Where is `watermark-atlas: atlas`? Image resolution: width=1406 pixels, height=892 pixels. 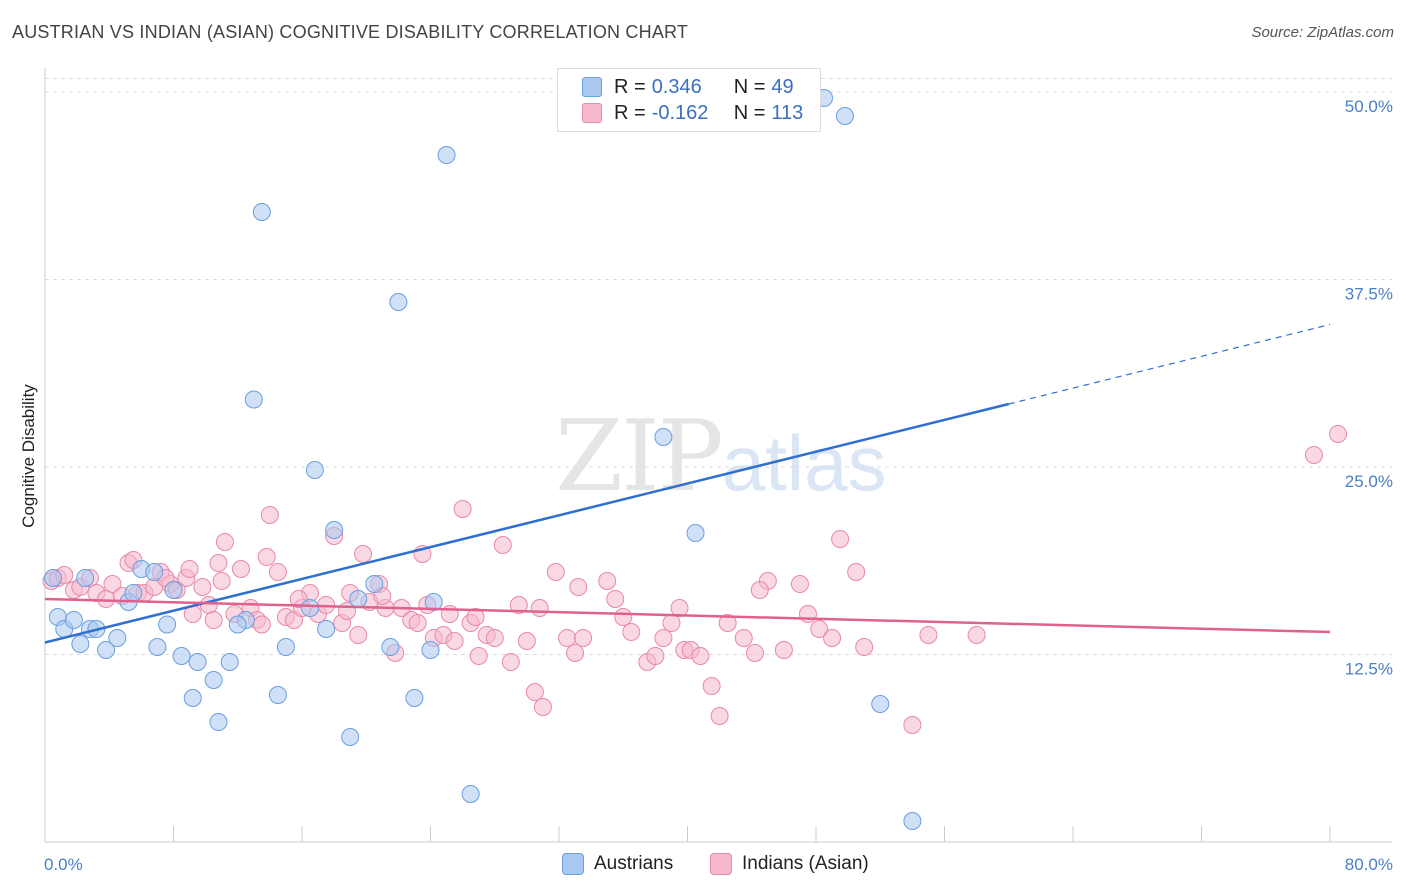 watermark-atlas: atlas is located at coordinates (804, 463).